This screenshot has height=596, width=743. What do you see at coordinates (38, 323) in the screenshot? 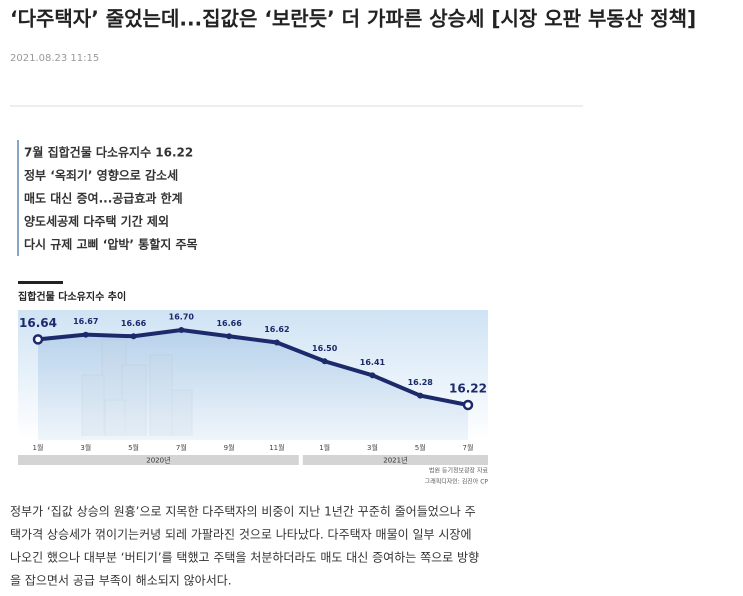
I see `value-label: 16.64` at bounding box center [38, 323].